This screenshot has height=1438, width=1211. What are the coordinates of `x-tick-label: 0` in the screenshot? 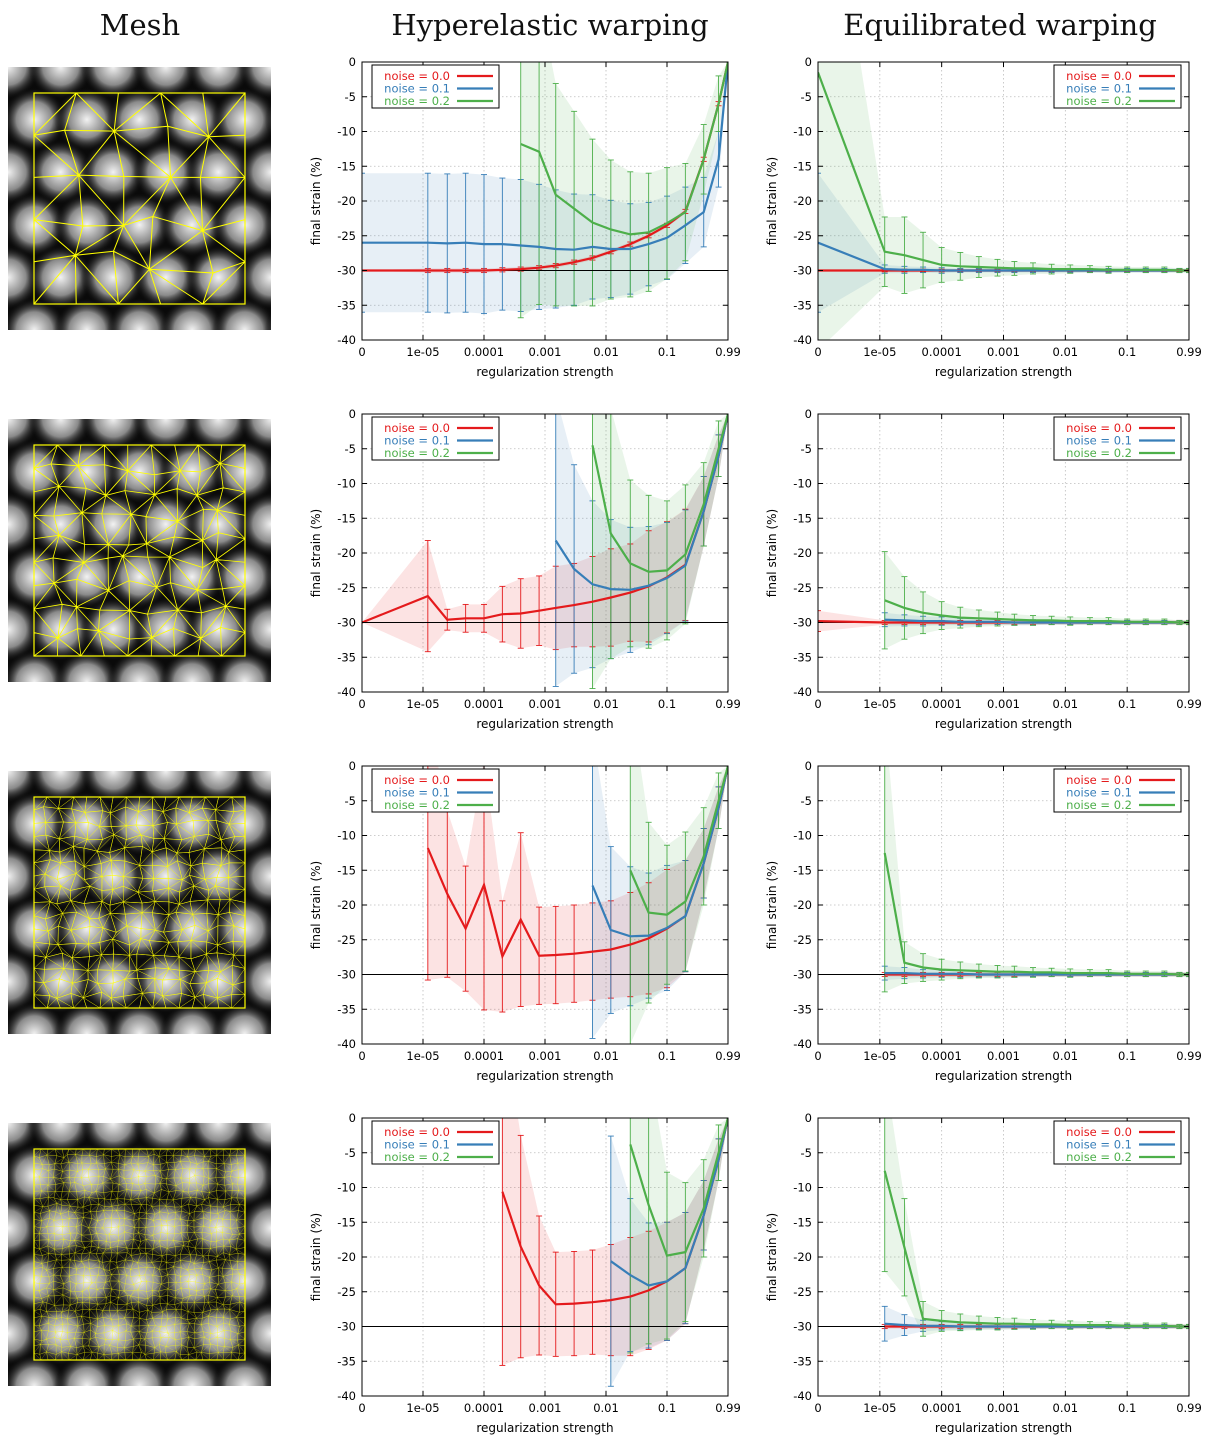 It's located at (361, 704).